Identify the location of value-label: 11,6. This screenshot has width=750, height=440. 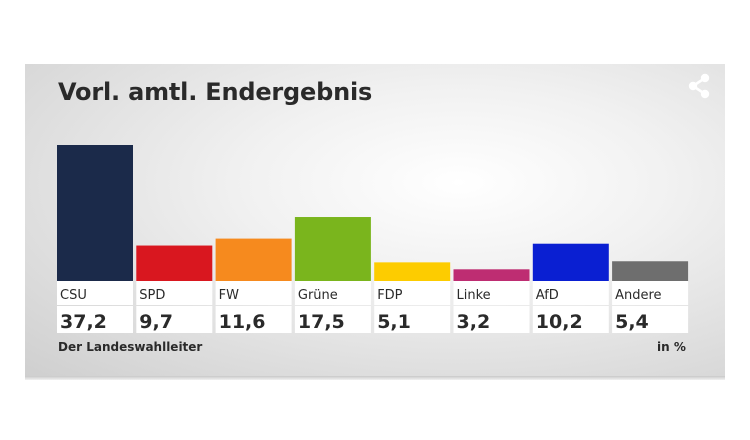
(242, 322).